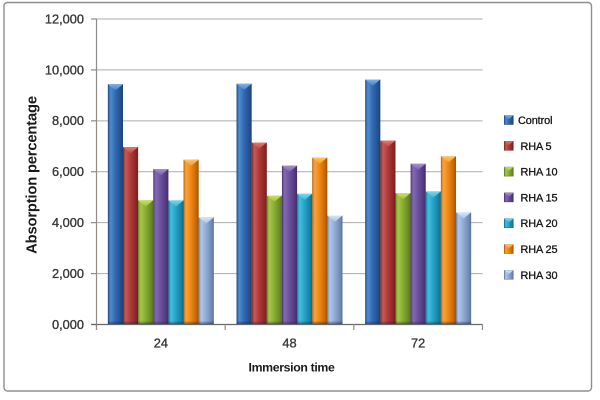 This screenshot has width=600, height=400. I want to click on svg-text: 72, so click(418, 343).